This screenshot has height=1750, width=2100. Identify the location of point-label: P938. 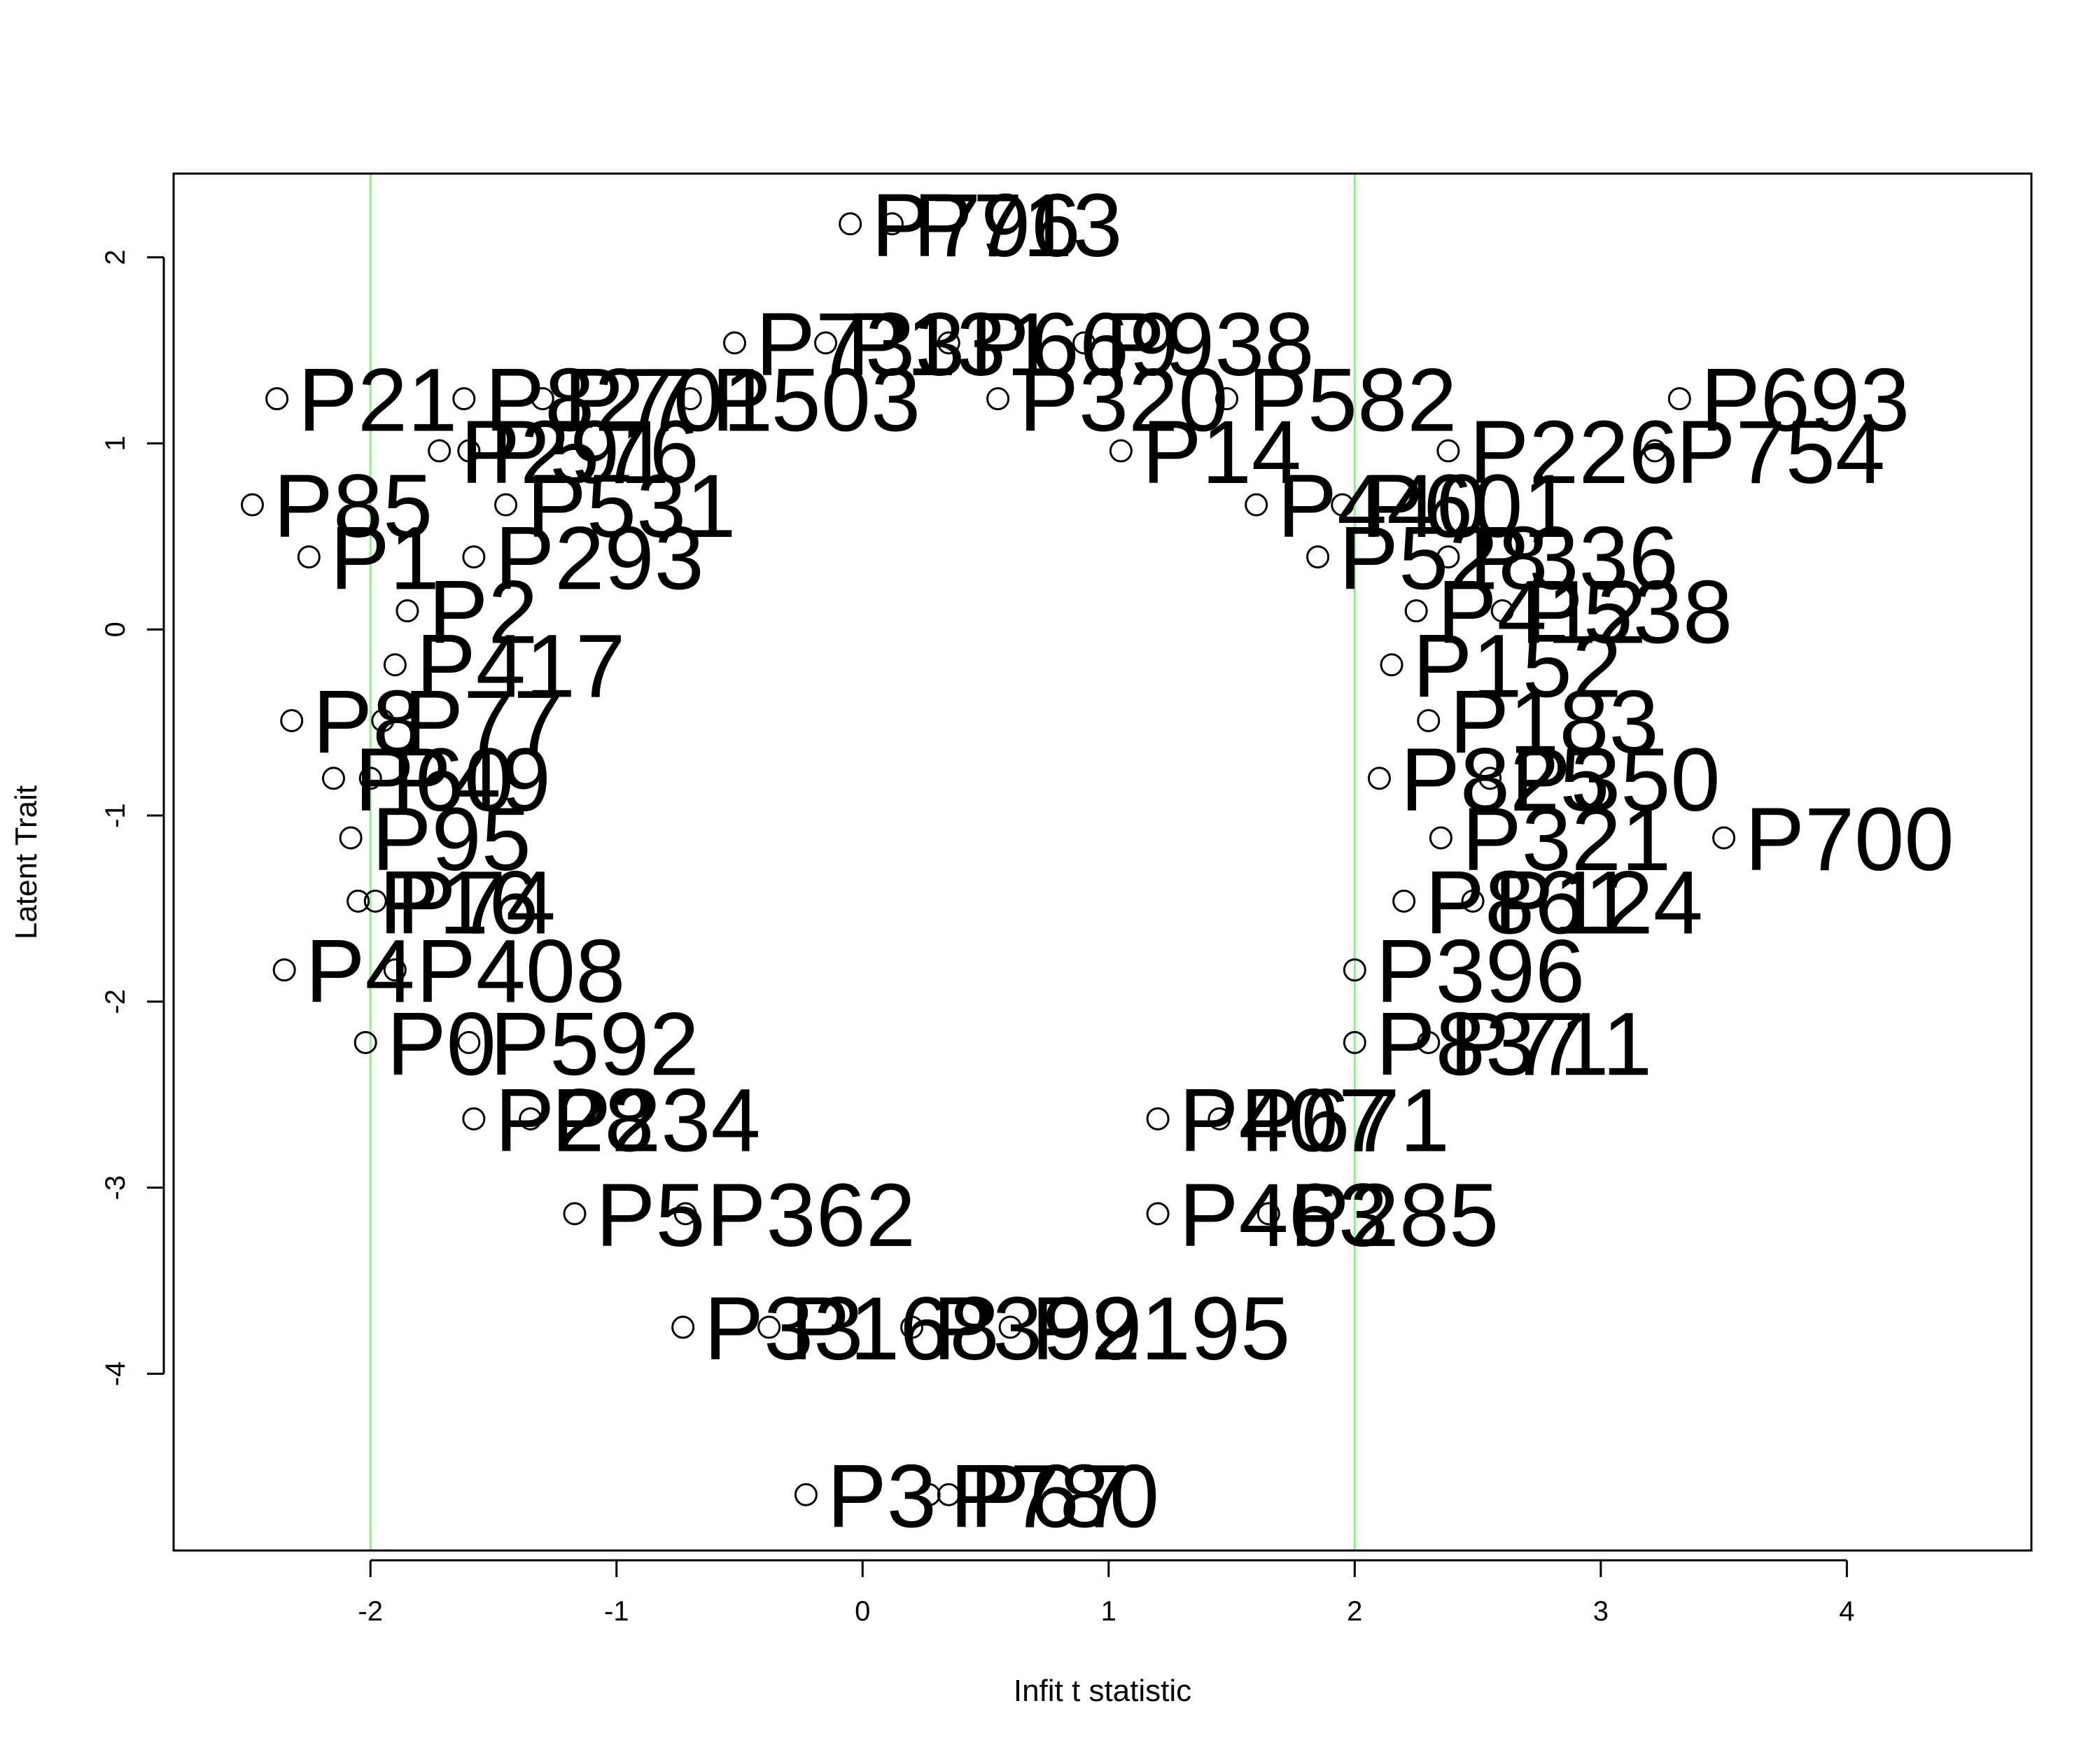
(1210, 345).